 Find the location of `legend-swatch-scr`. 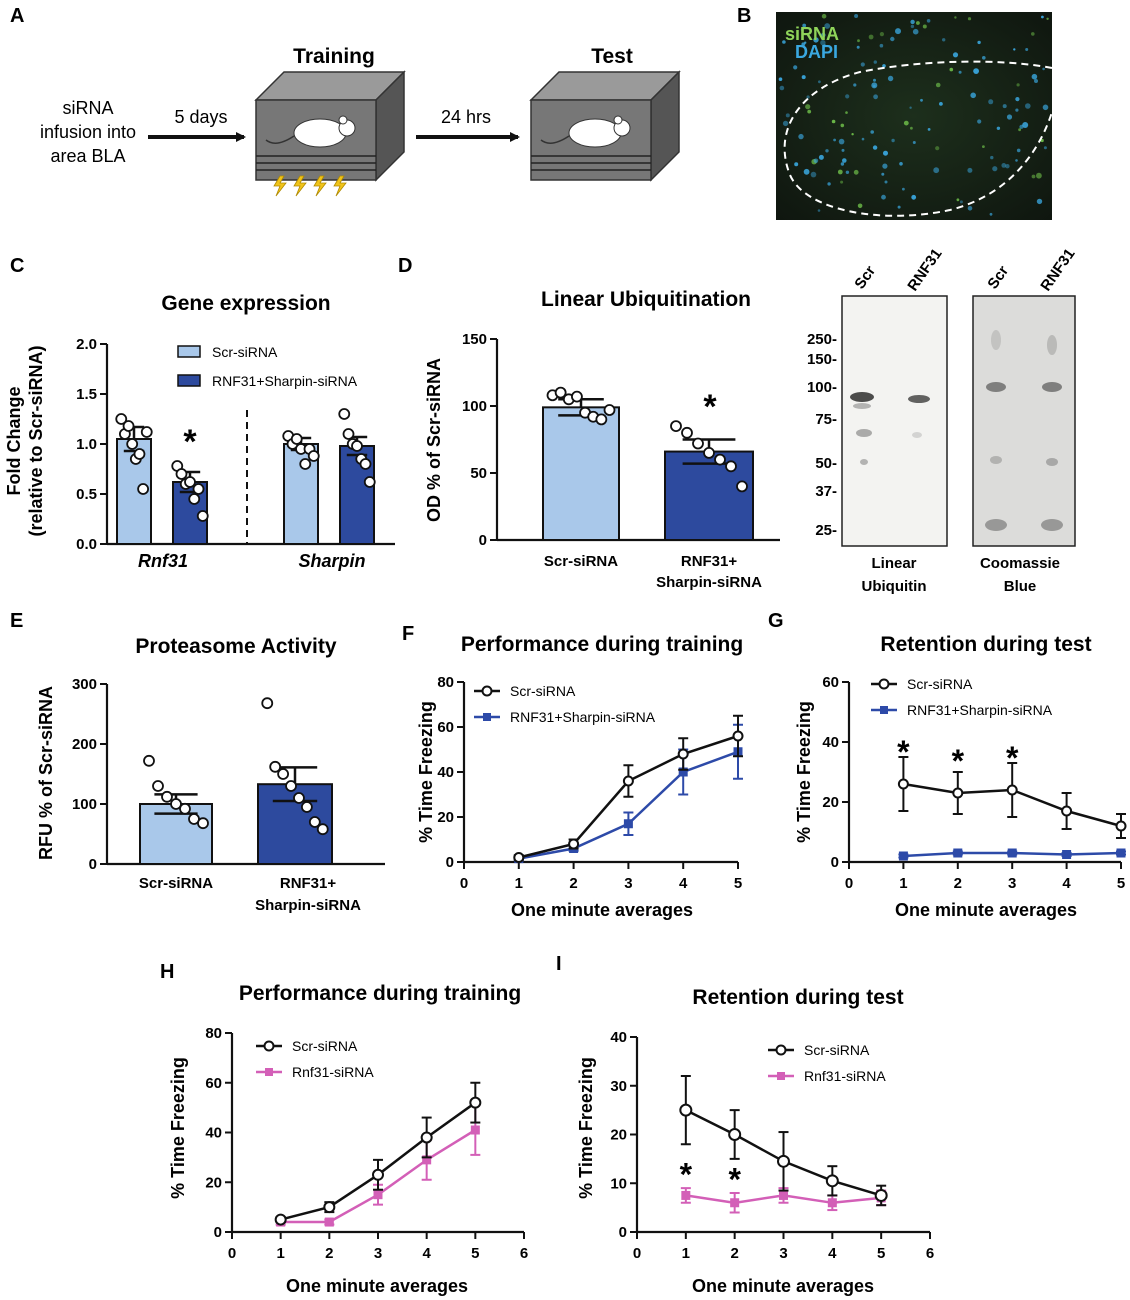

legend-swatch-scr is located at coordinates (189, 351).